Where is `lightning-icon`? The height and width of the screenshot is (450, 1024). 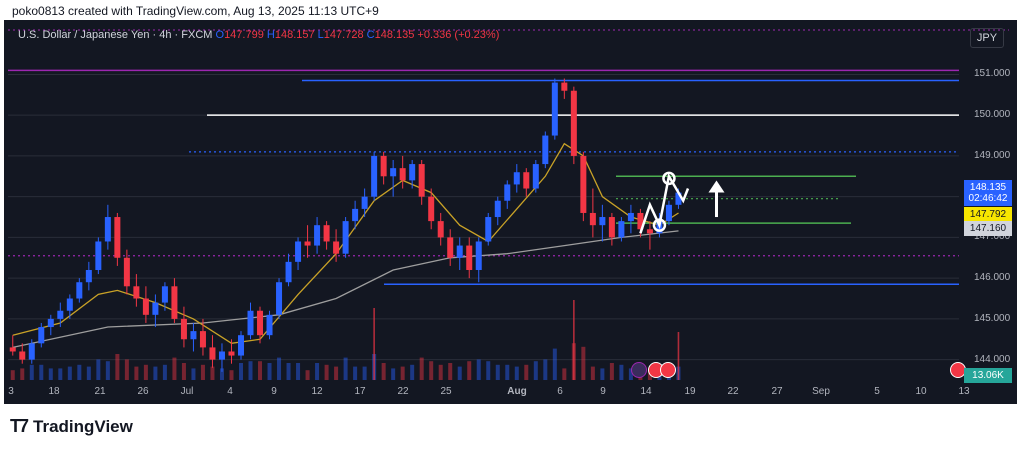 lightning-icon is located at coordinates (639, 370).